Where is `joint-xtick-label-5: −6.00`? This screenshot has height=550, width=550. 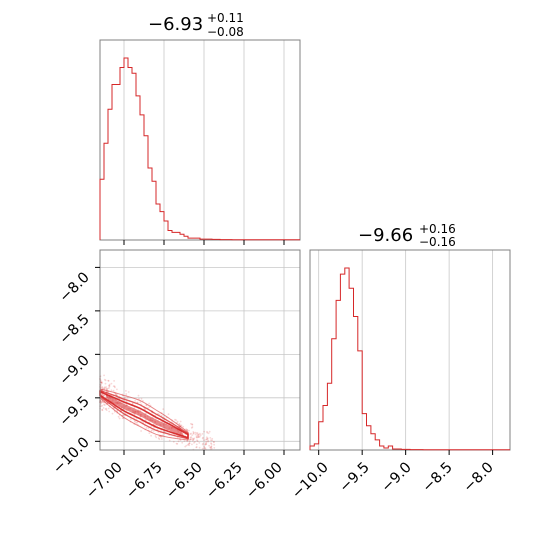 joint-xtick-label-5: −6.00 is located at coordinates (264, 481).